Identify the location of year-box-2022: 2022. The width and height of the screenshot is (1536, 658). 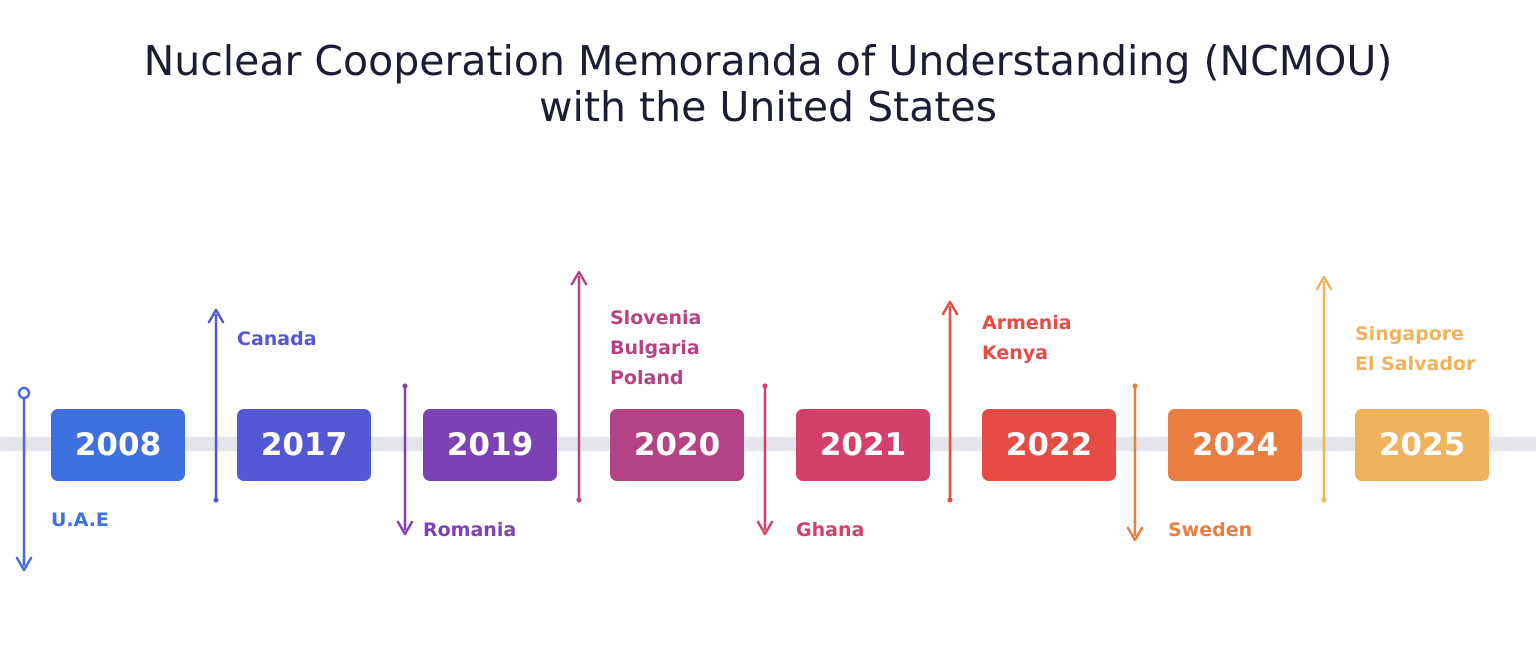
(1049, 445).